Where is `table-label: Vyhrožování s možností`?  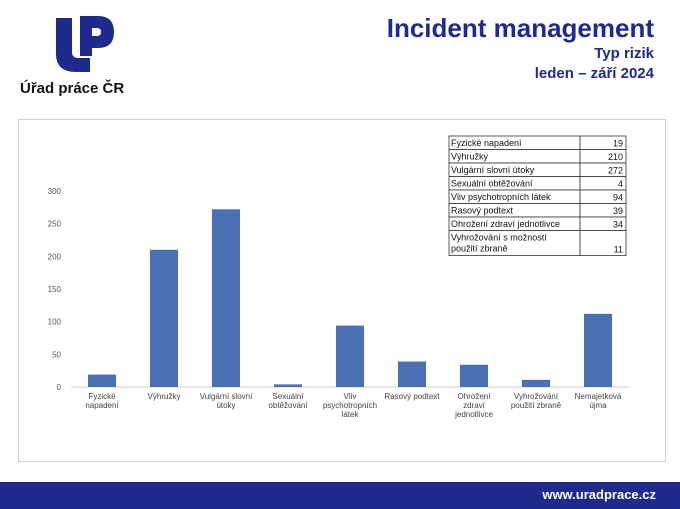
table-label: Vyhrožování s možností is located at coordinates (499, 238).